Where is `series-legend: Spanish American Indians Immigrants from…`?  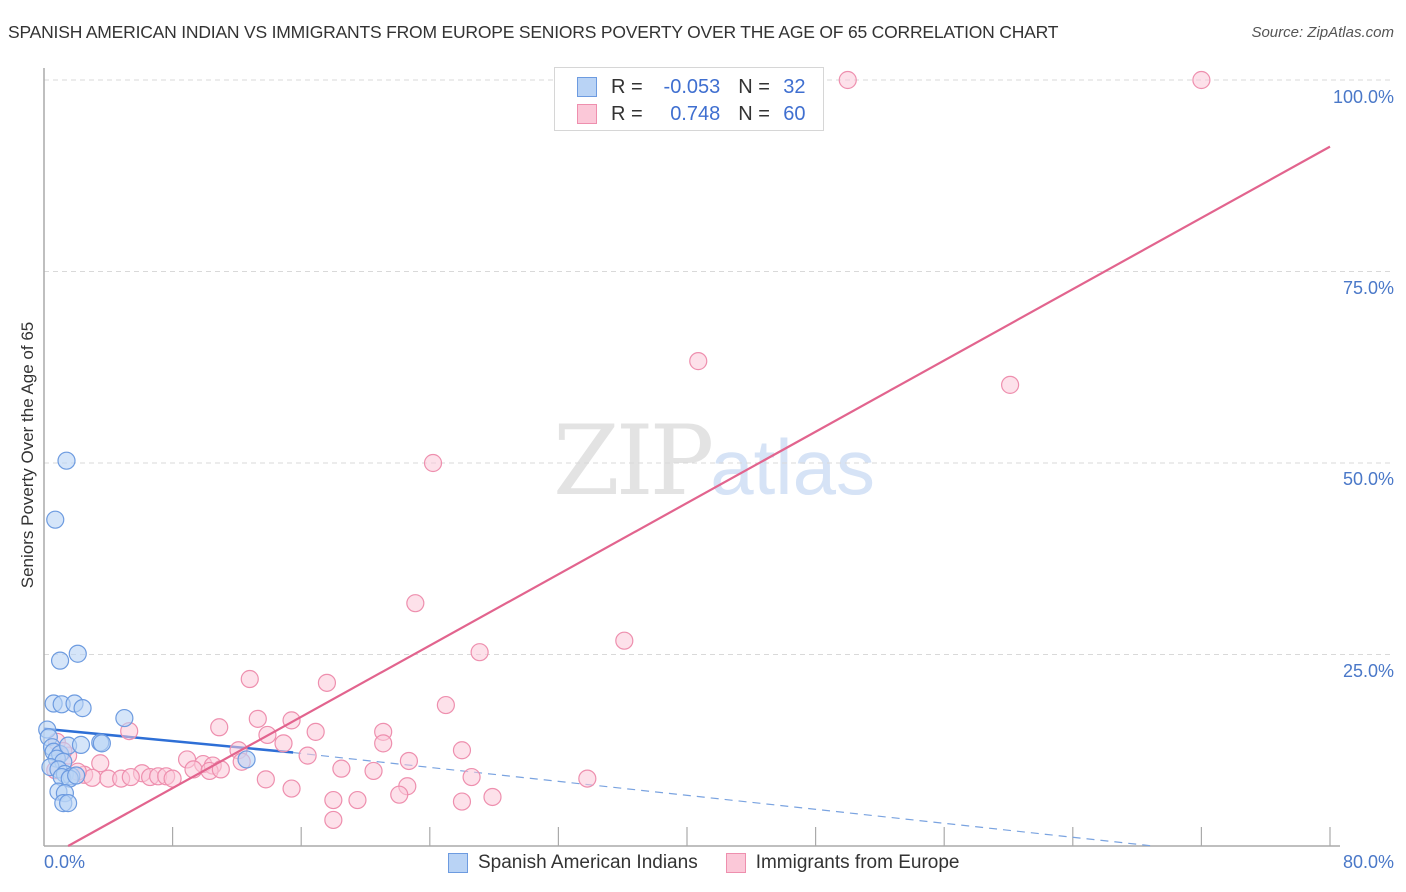 series-legend: Spanish American Indians Immigrants from… is located at coordinates (717, 863).